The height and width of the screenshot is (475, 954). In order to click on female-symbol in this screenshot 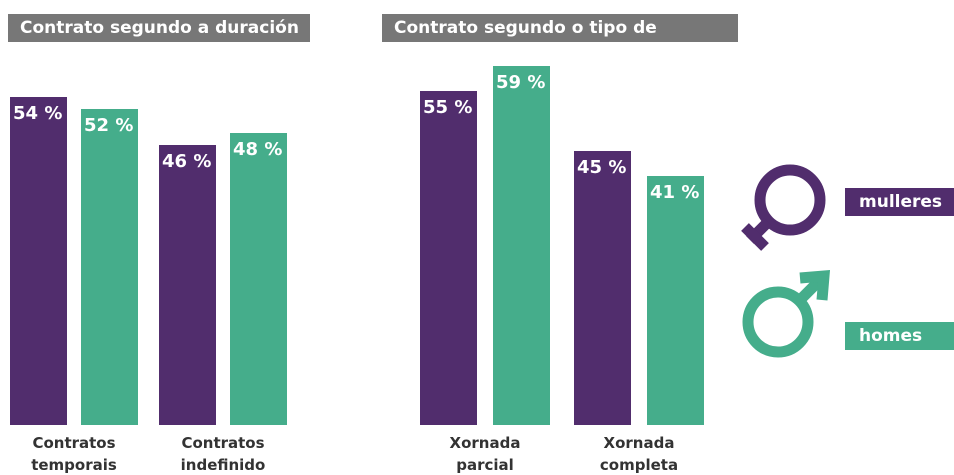, I will do `click(783, 207)`.